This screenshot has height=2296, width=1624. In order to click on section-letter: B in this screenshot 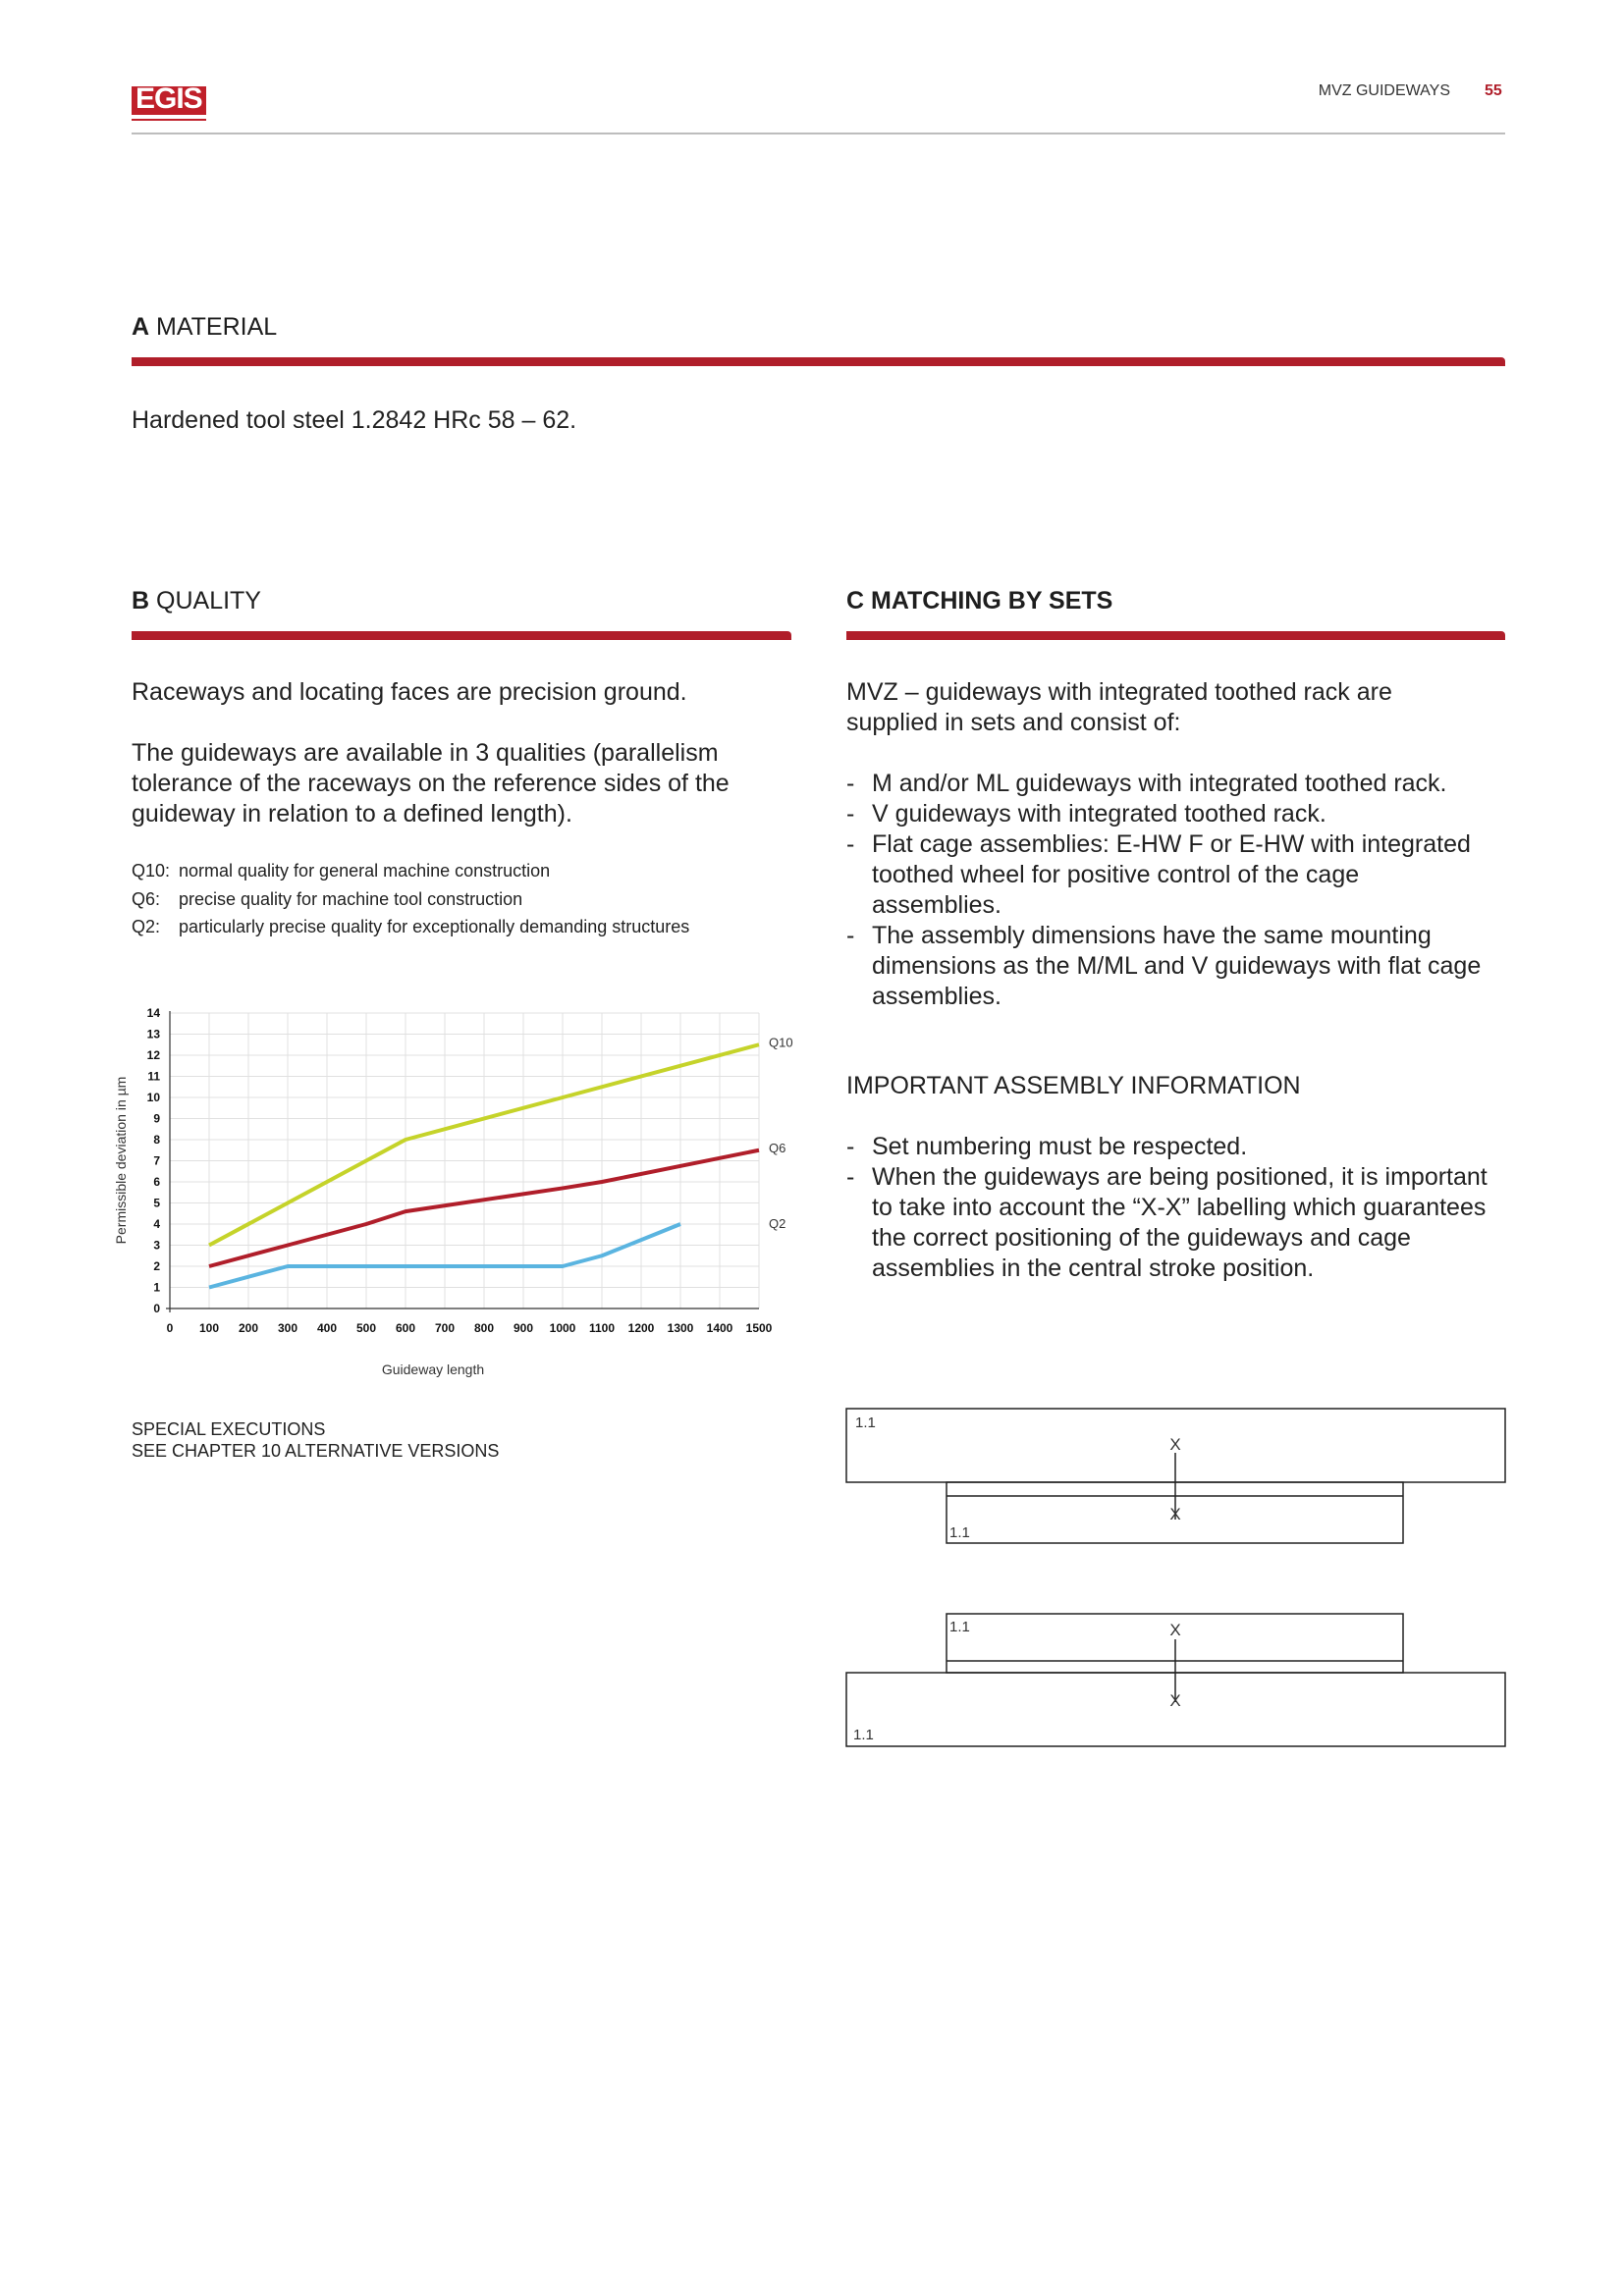, I will do `click(141, 601)`.